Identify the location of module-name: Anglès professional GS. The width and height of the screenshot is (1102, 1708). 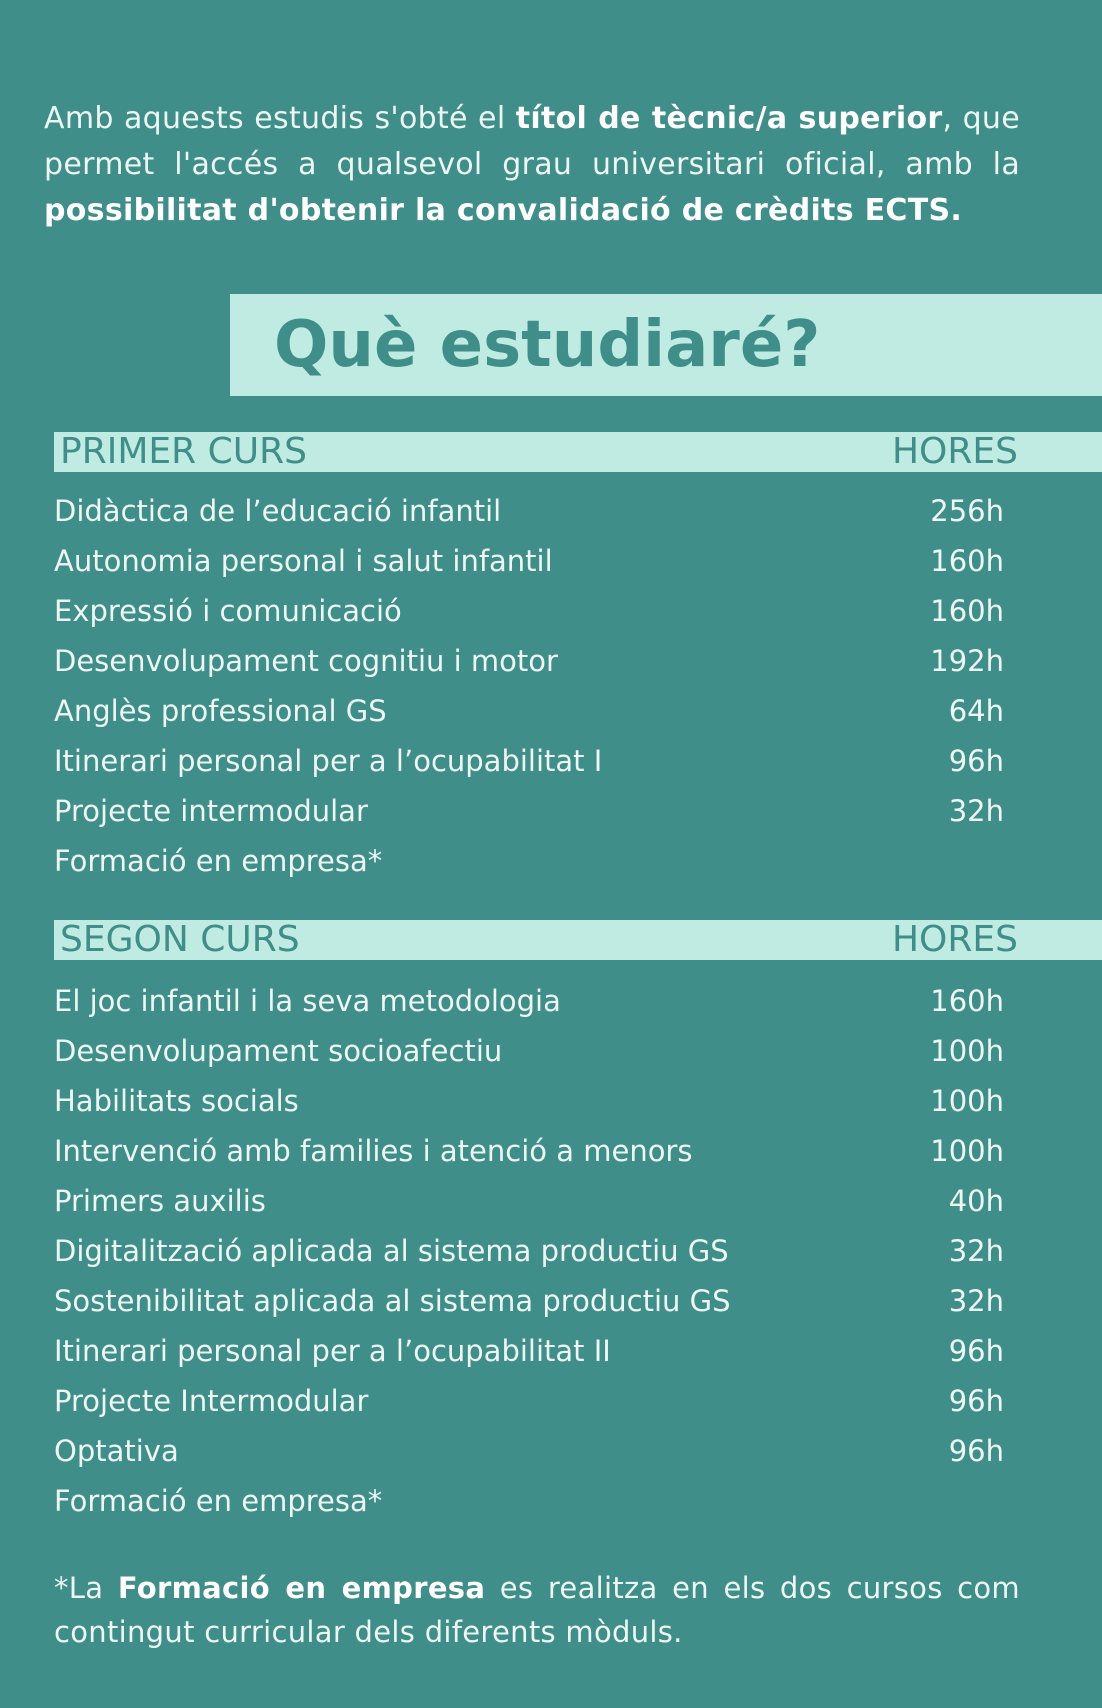
(220, 711).